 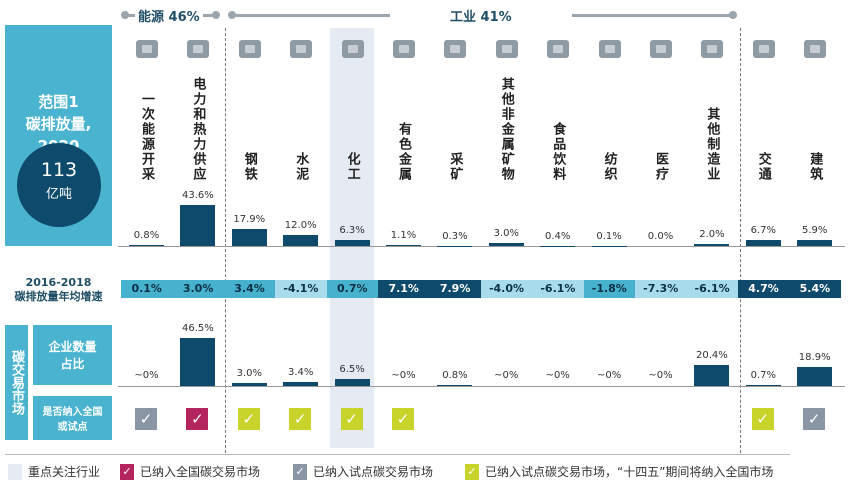 What do you see at coordinates (301, 289) in the screenshot?
I see `growth-cell: -4.1%` at bounding box center [301, 289].